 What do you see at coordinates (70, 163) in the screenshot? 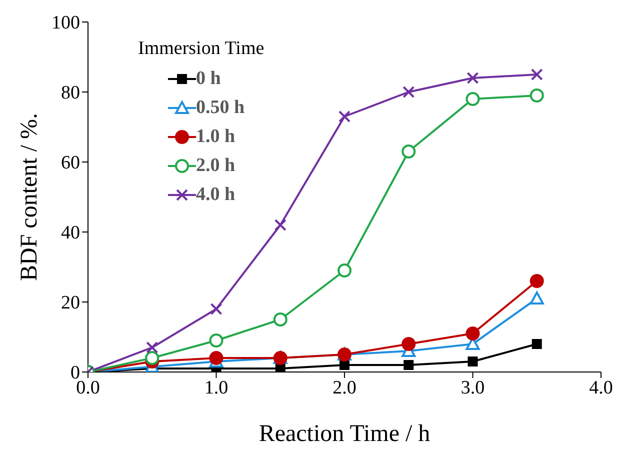
I see `y-tick-label: 60` at bounding box center [70, 163].